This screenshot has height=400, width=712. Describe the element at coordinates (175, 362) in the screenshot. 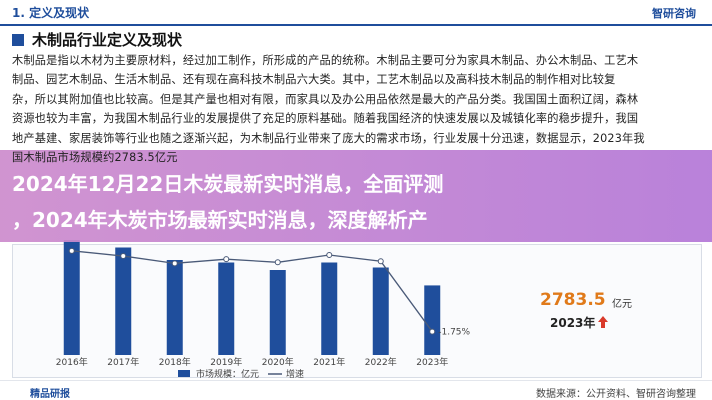

I see `x-tick-label: 2018年` at that location.